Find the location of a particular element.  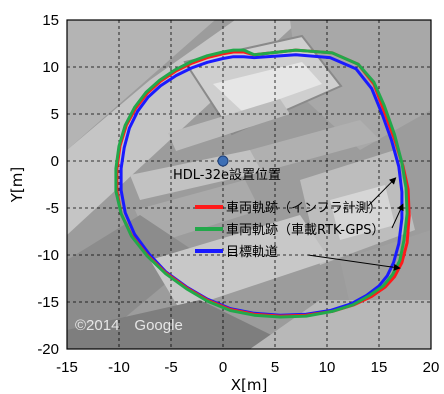

sensor-marker is located at coordinates (223, 161).